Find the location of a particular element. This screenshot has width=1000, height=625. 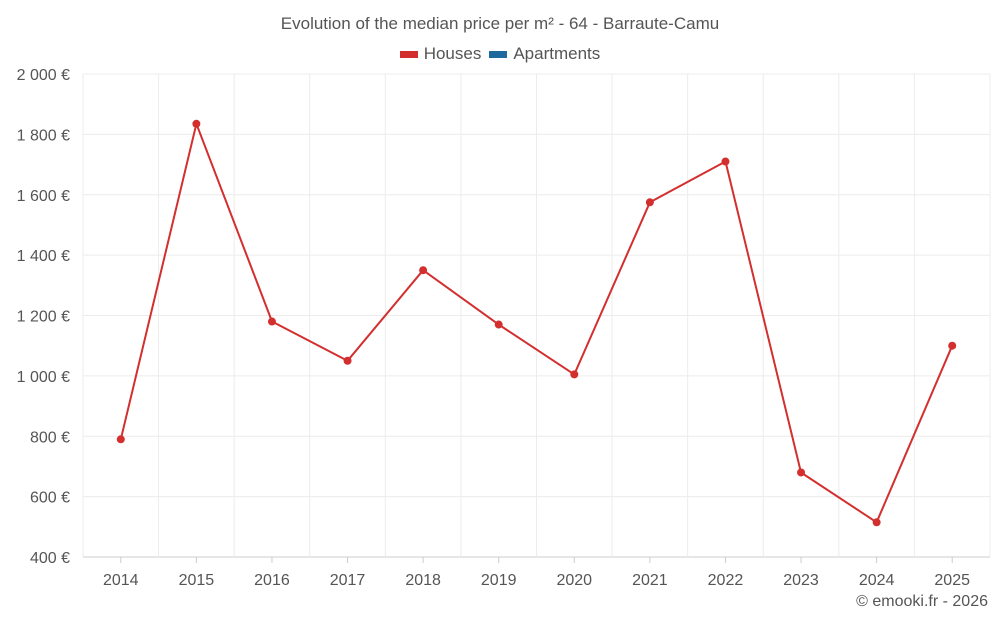

legend-swatch-houses is located at coordinates (408, 54).